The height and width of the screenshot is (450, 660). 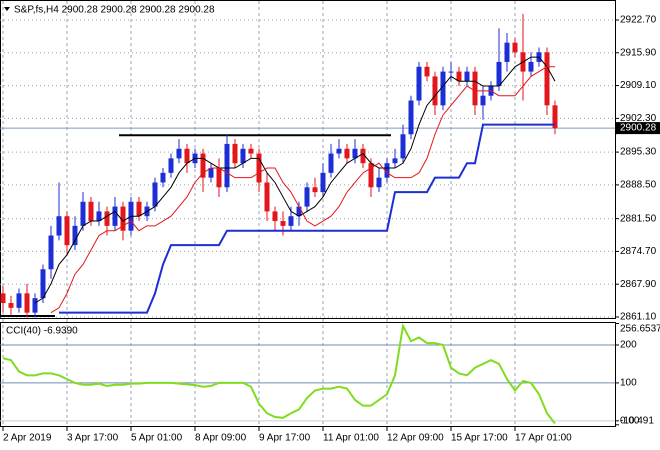 I want to click on y-tick-label: 2902.30, so click(x=638, y=118).